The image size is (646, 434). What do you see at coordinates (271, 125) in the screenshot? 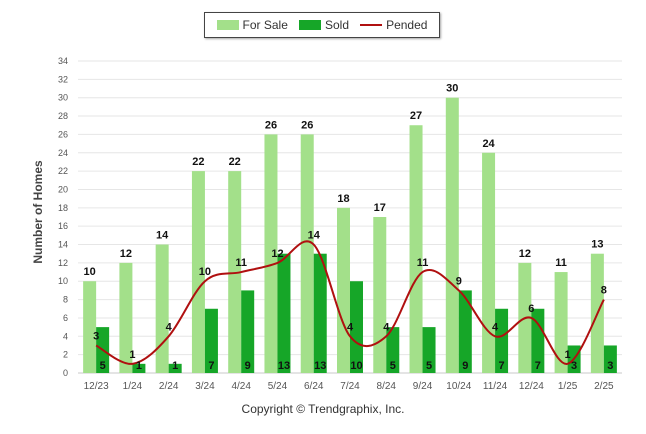
I see `for-sale-value-label: 26` at bounding box center [271, 125].